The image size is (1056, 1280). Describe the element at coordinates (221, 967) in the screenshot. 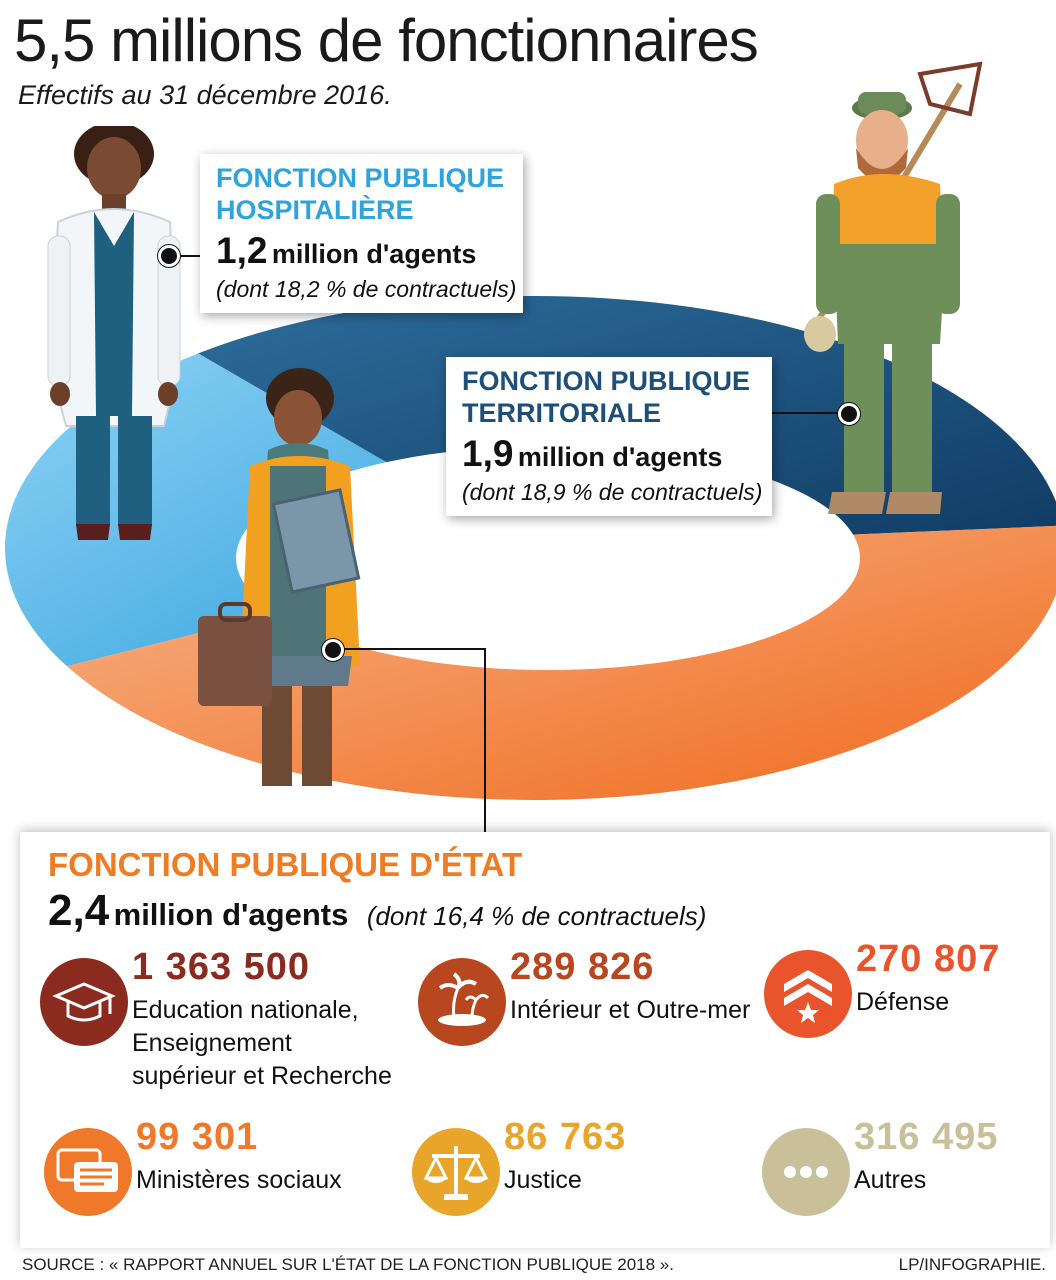

I see `etat-item-value: 1 363 500` at that location.